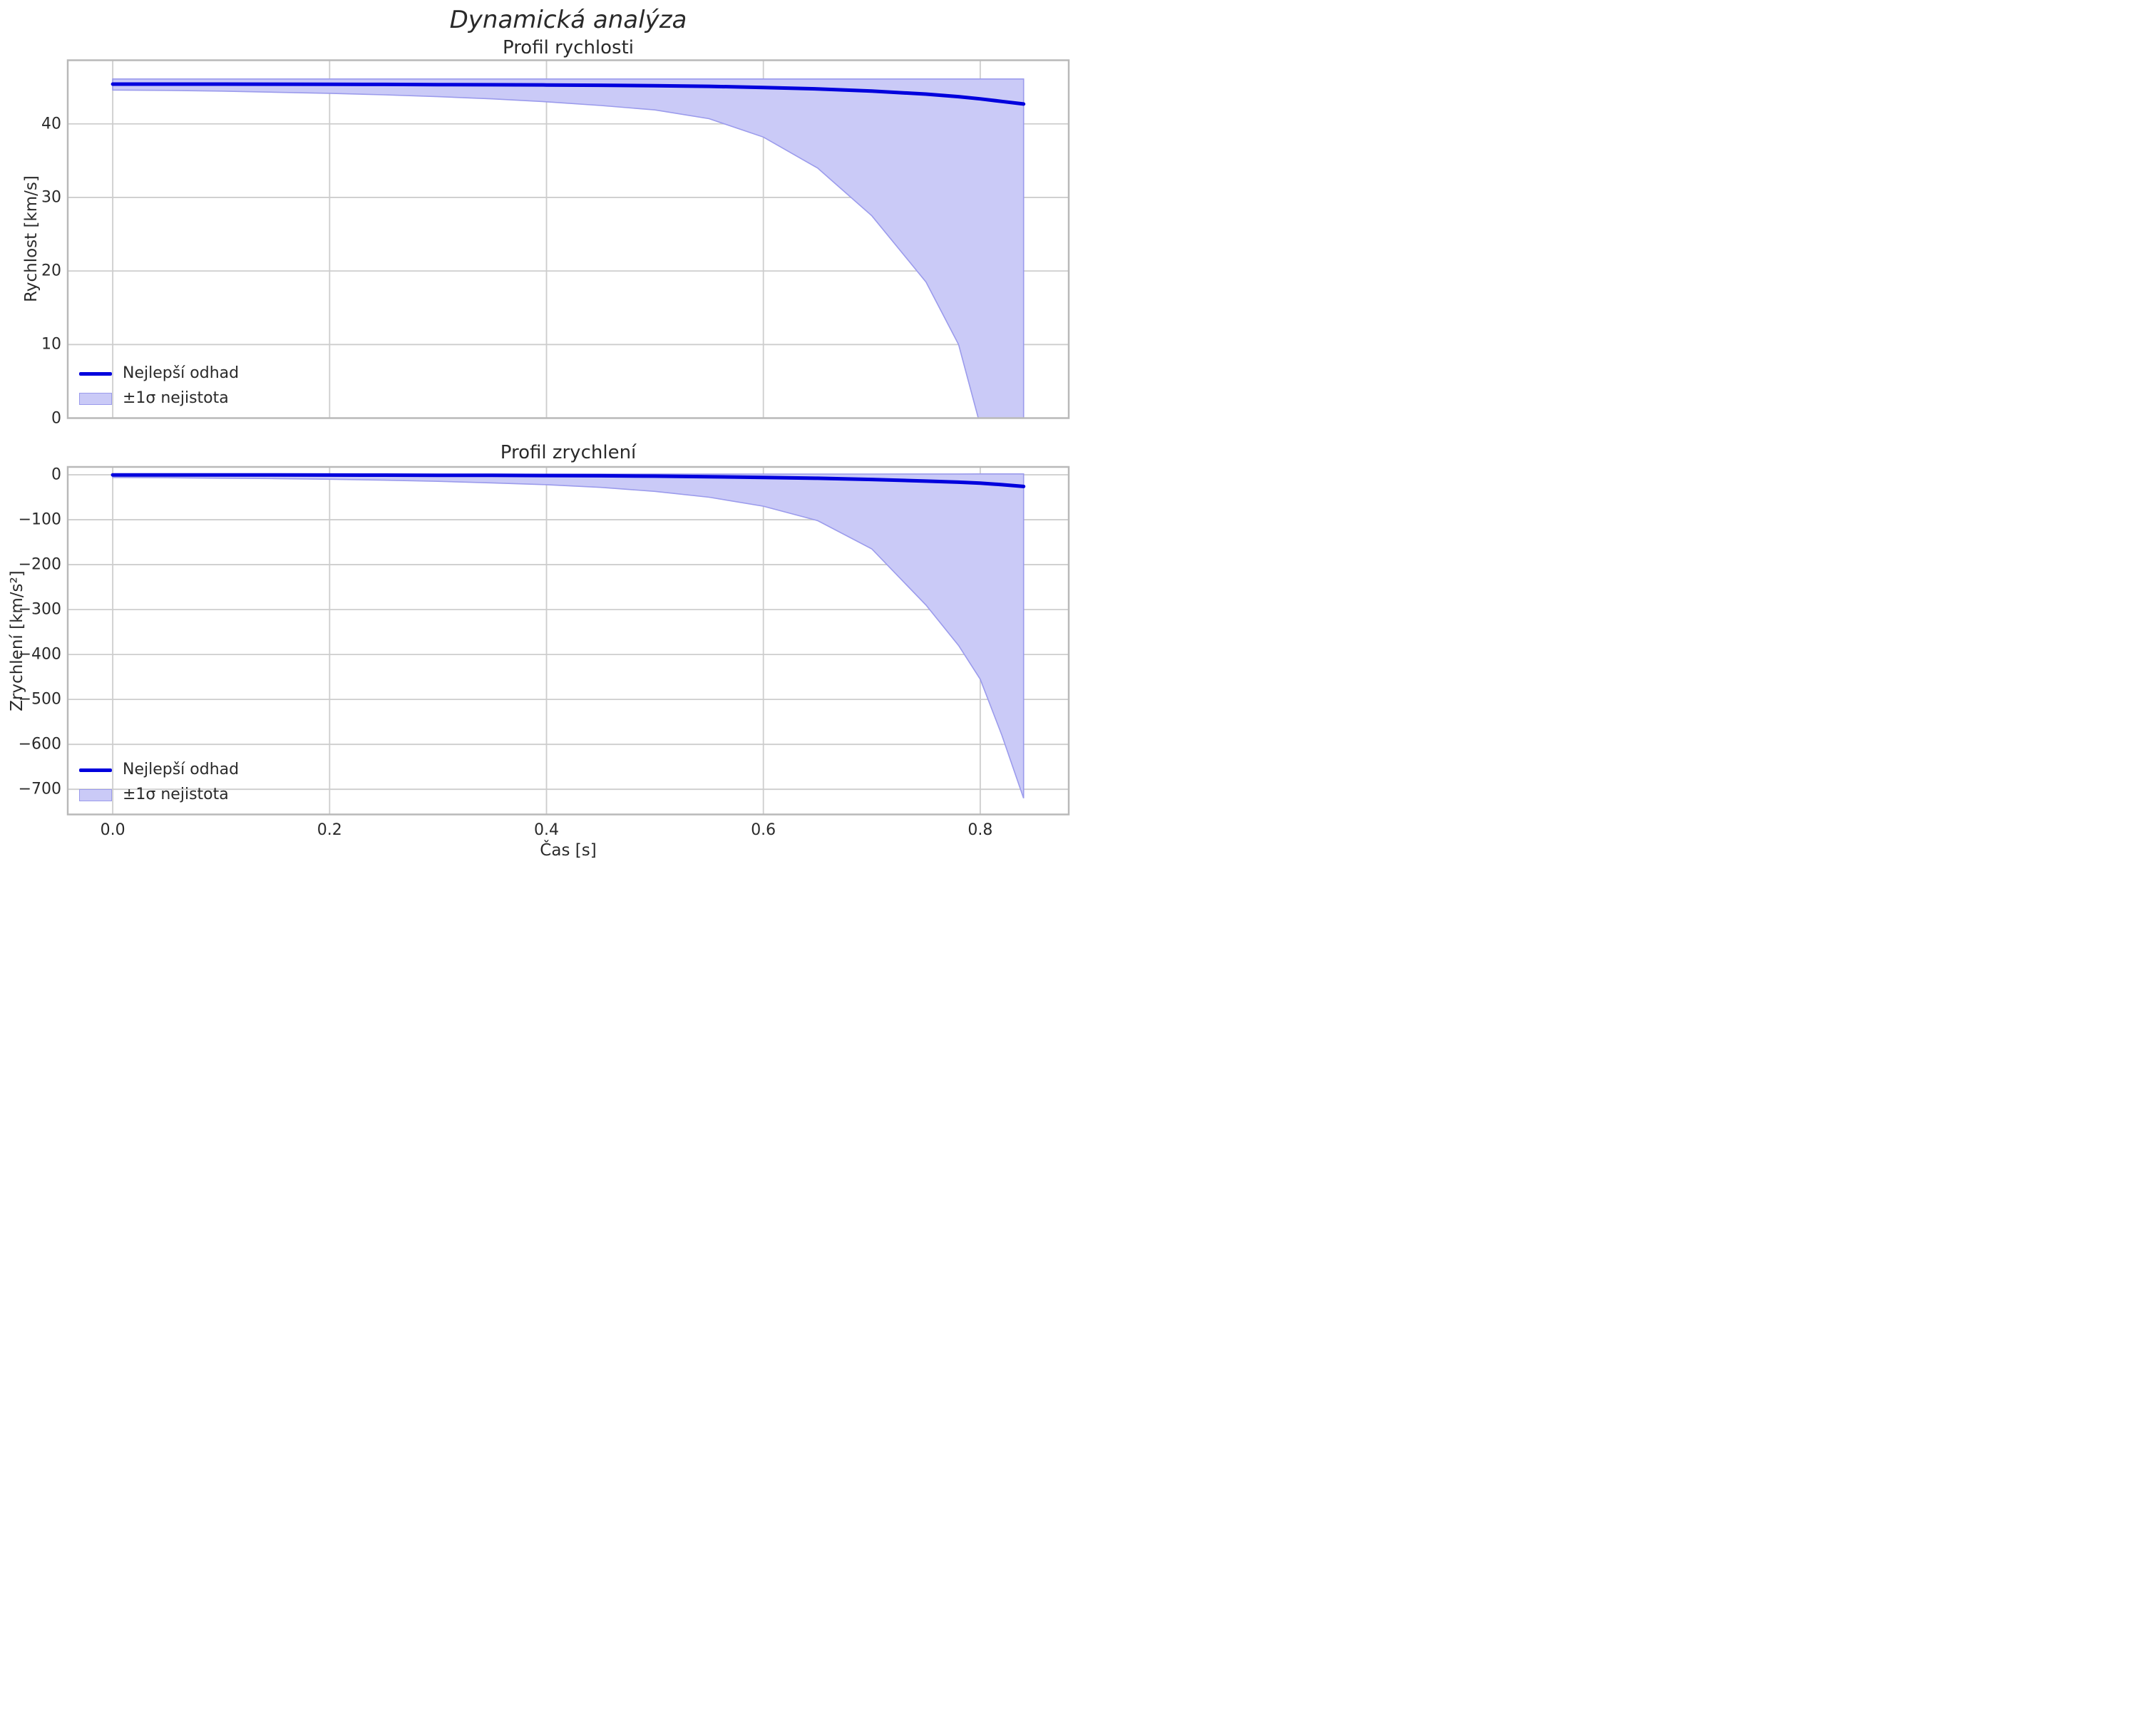  What do you see at coordinates (763, 830) in the screenshot?
I see `x-tick-label: 0.6` at bounding box center [763, 830].